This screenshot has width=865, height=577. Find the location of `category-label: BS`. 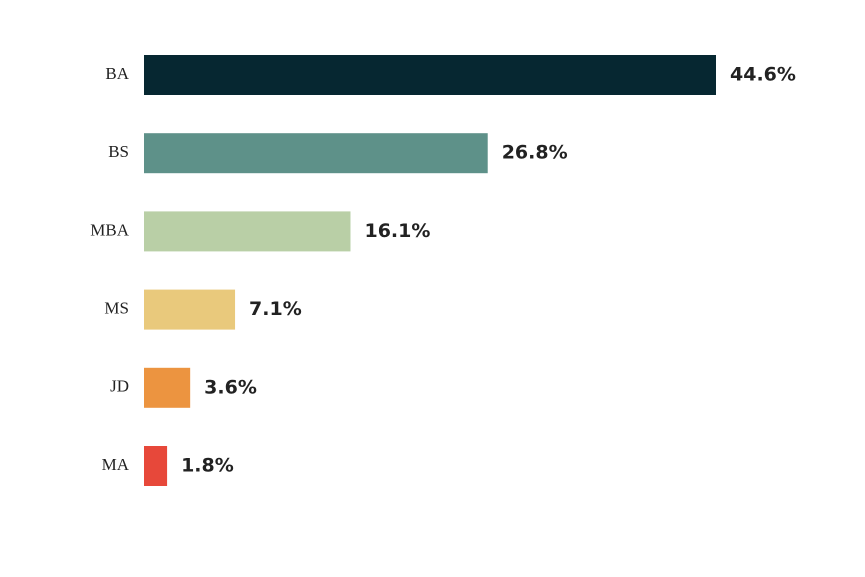

category-label: BS is located at coordinates (118, 151).